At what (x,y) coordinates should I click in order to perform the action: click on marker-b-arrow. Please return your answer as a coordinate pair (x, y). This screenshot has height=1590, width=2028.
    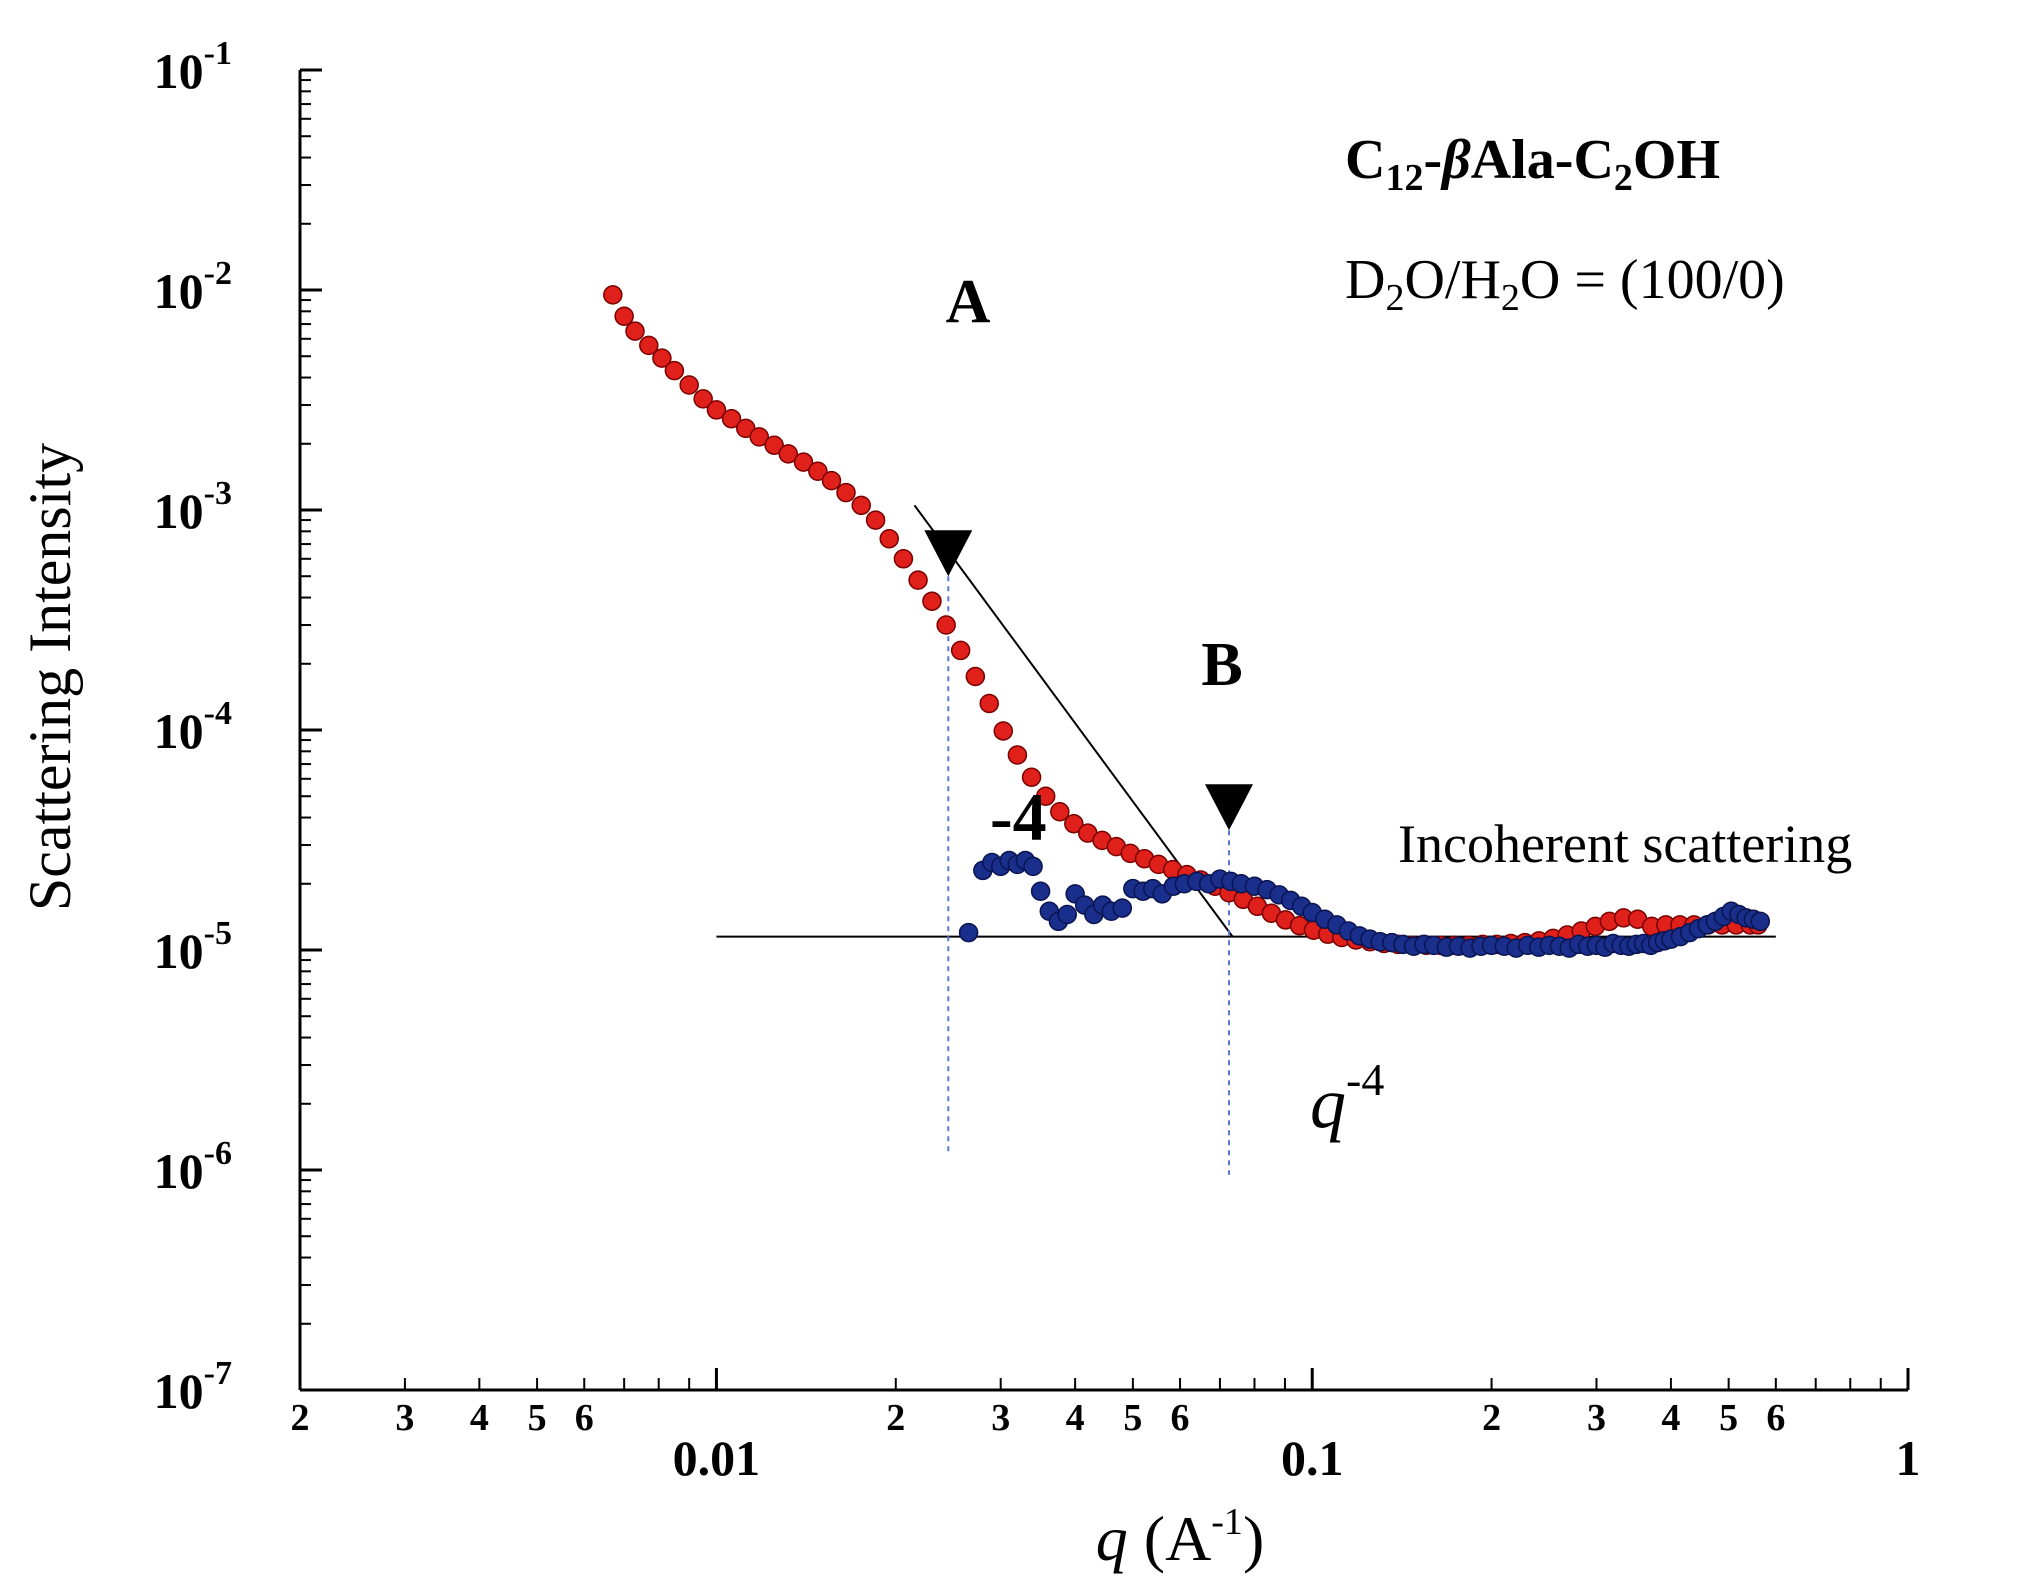
    Looking at the image, I should click on (1229, 807).